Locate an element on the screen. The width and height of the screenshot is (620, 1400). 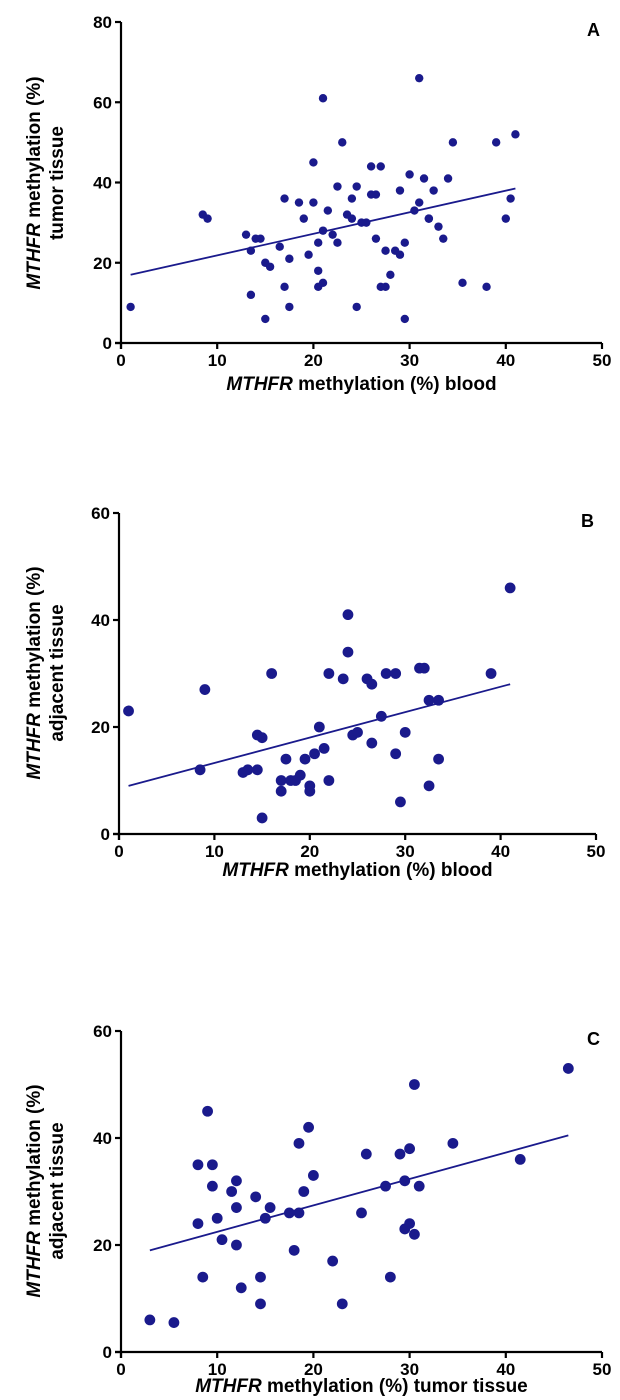
y-tick-label: 80 is located at coordinates (102, 22).